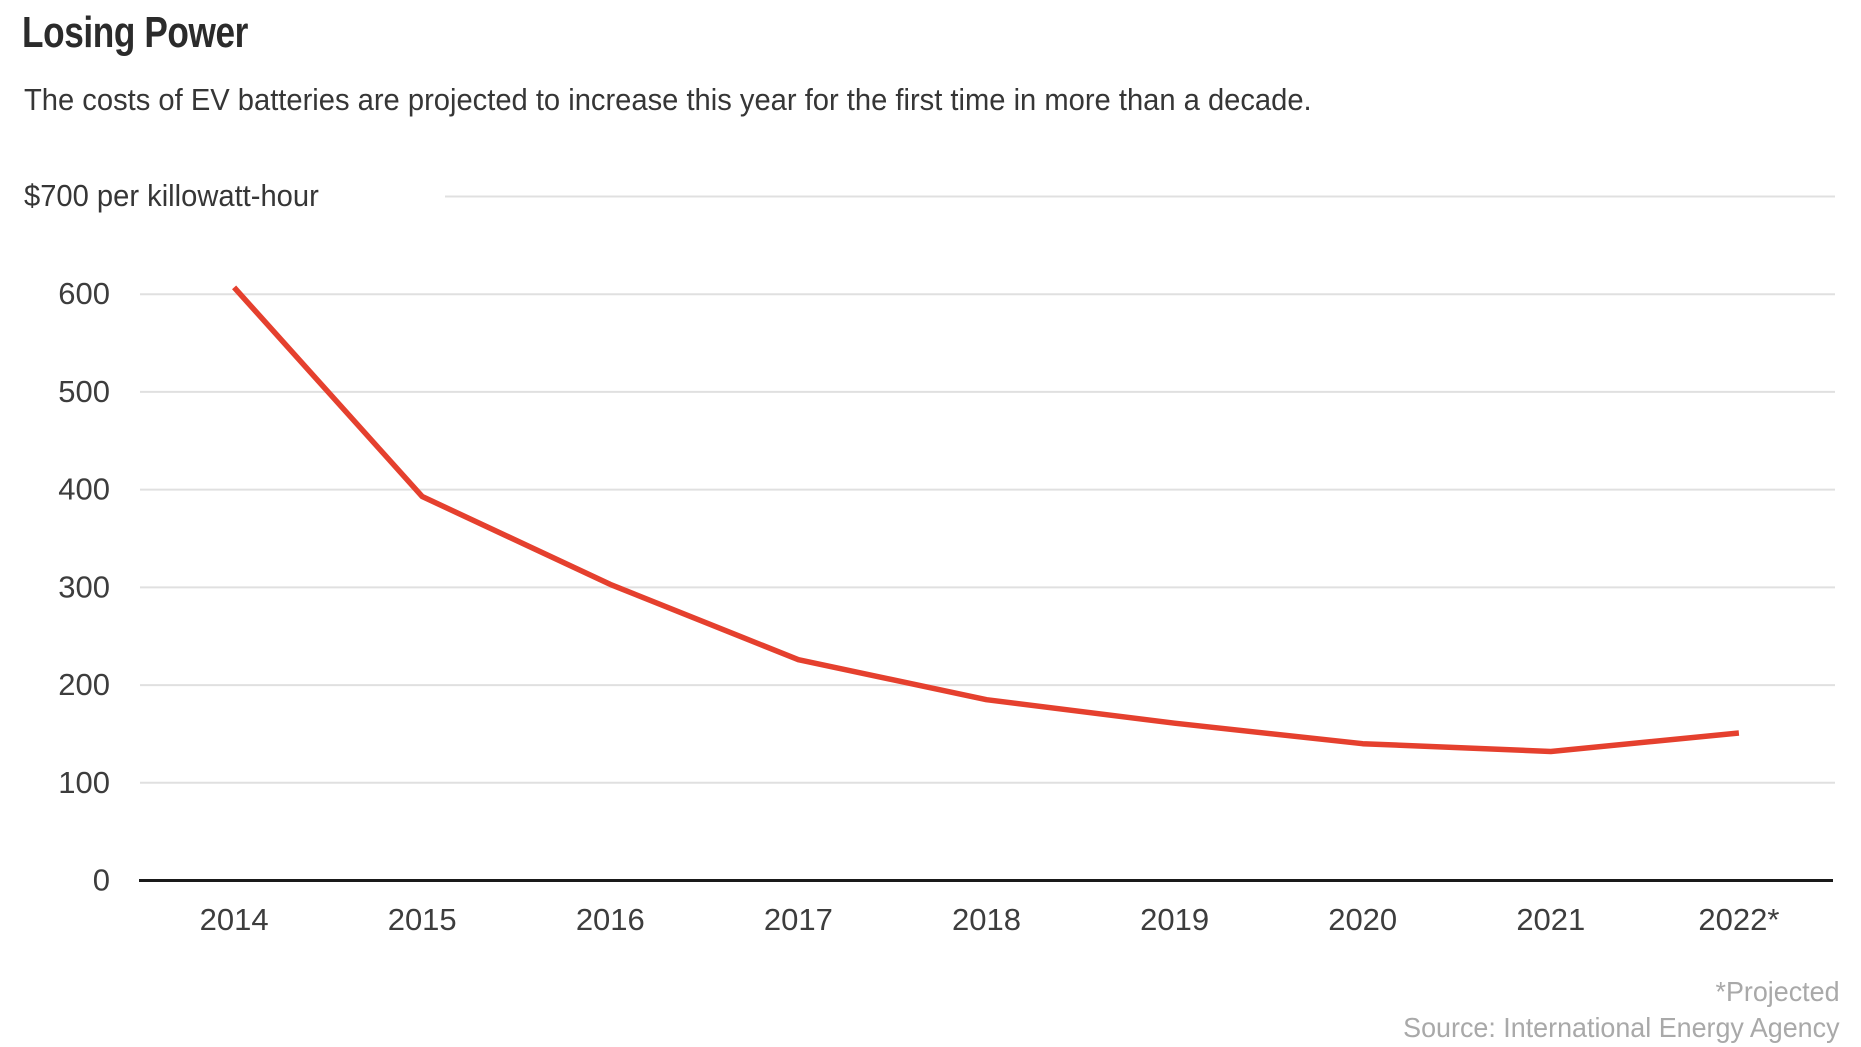  I want to click on y-tick-label-200: 200, so click(84, 684).